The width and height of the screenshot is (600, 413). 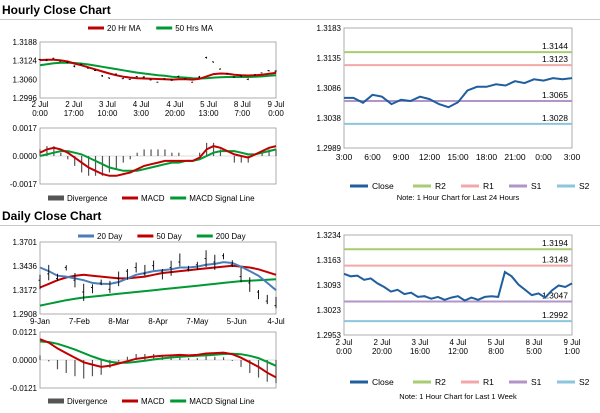 What do you see at coordinates (487, 157) in the screenshot?
I see `hourly-pivot-xtick: 18:00` at bounding box center [487, 157].